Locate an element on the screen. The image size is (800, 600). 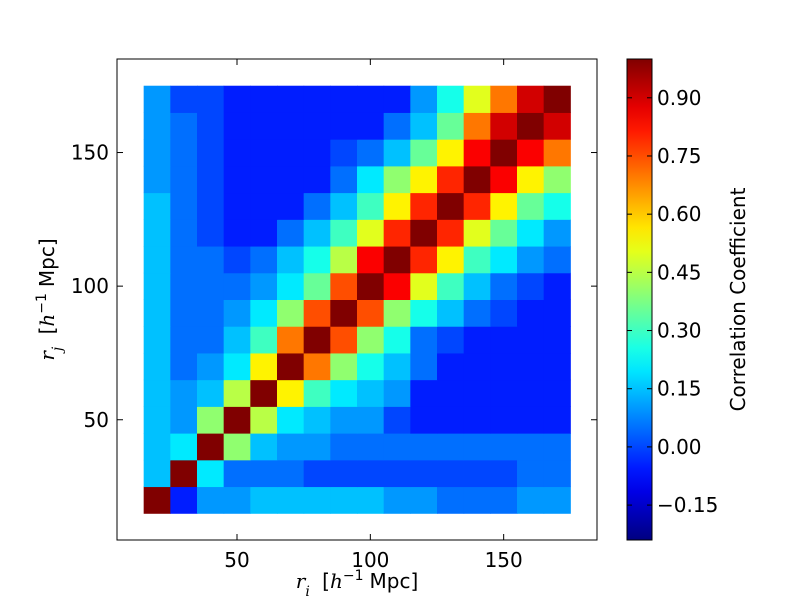
y-tick-label: 100 is located at coordinates (90, 286).